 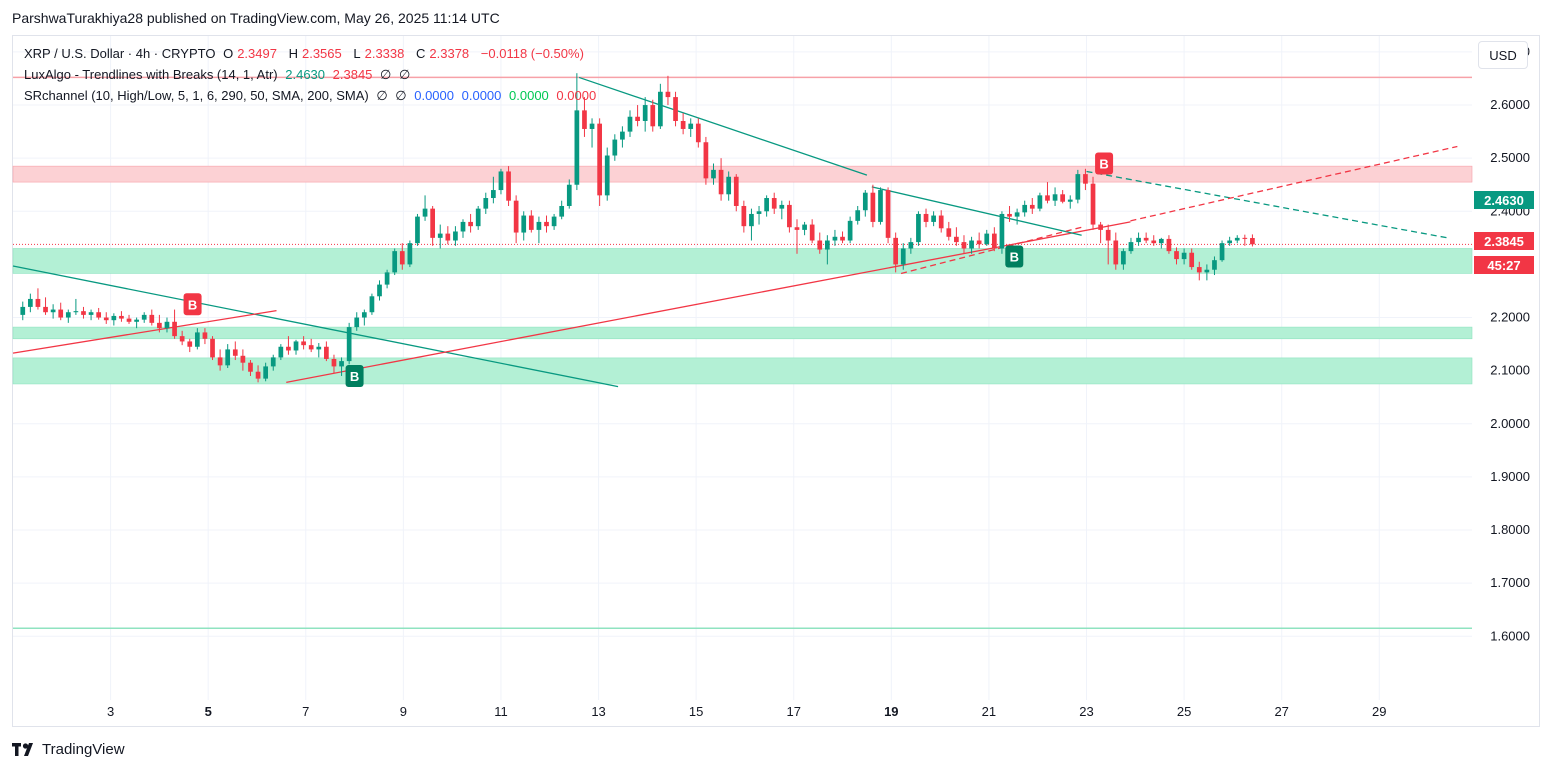 I want to click on currency-button: USD, so click(x=1503, y=55).